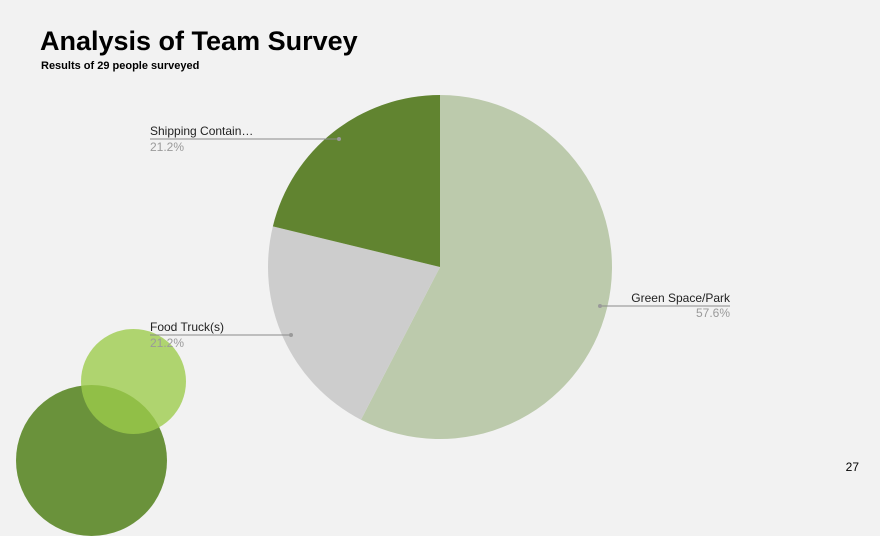 This screenshot has height=536, width=880. Describe the element at coordinates (199, 41) in the screenshot. I see `slide-title: Analysis of Team Survey` at that location.